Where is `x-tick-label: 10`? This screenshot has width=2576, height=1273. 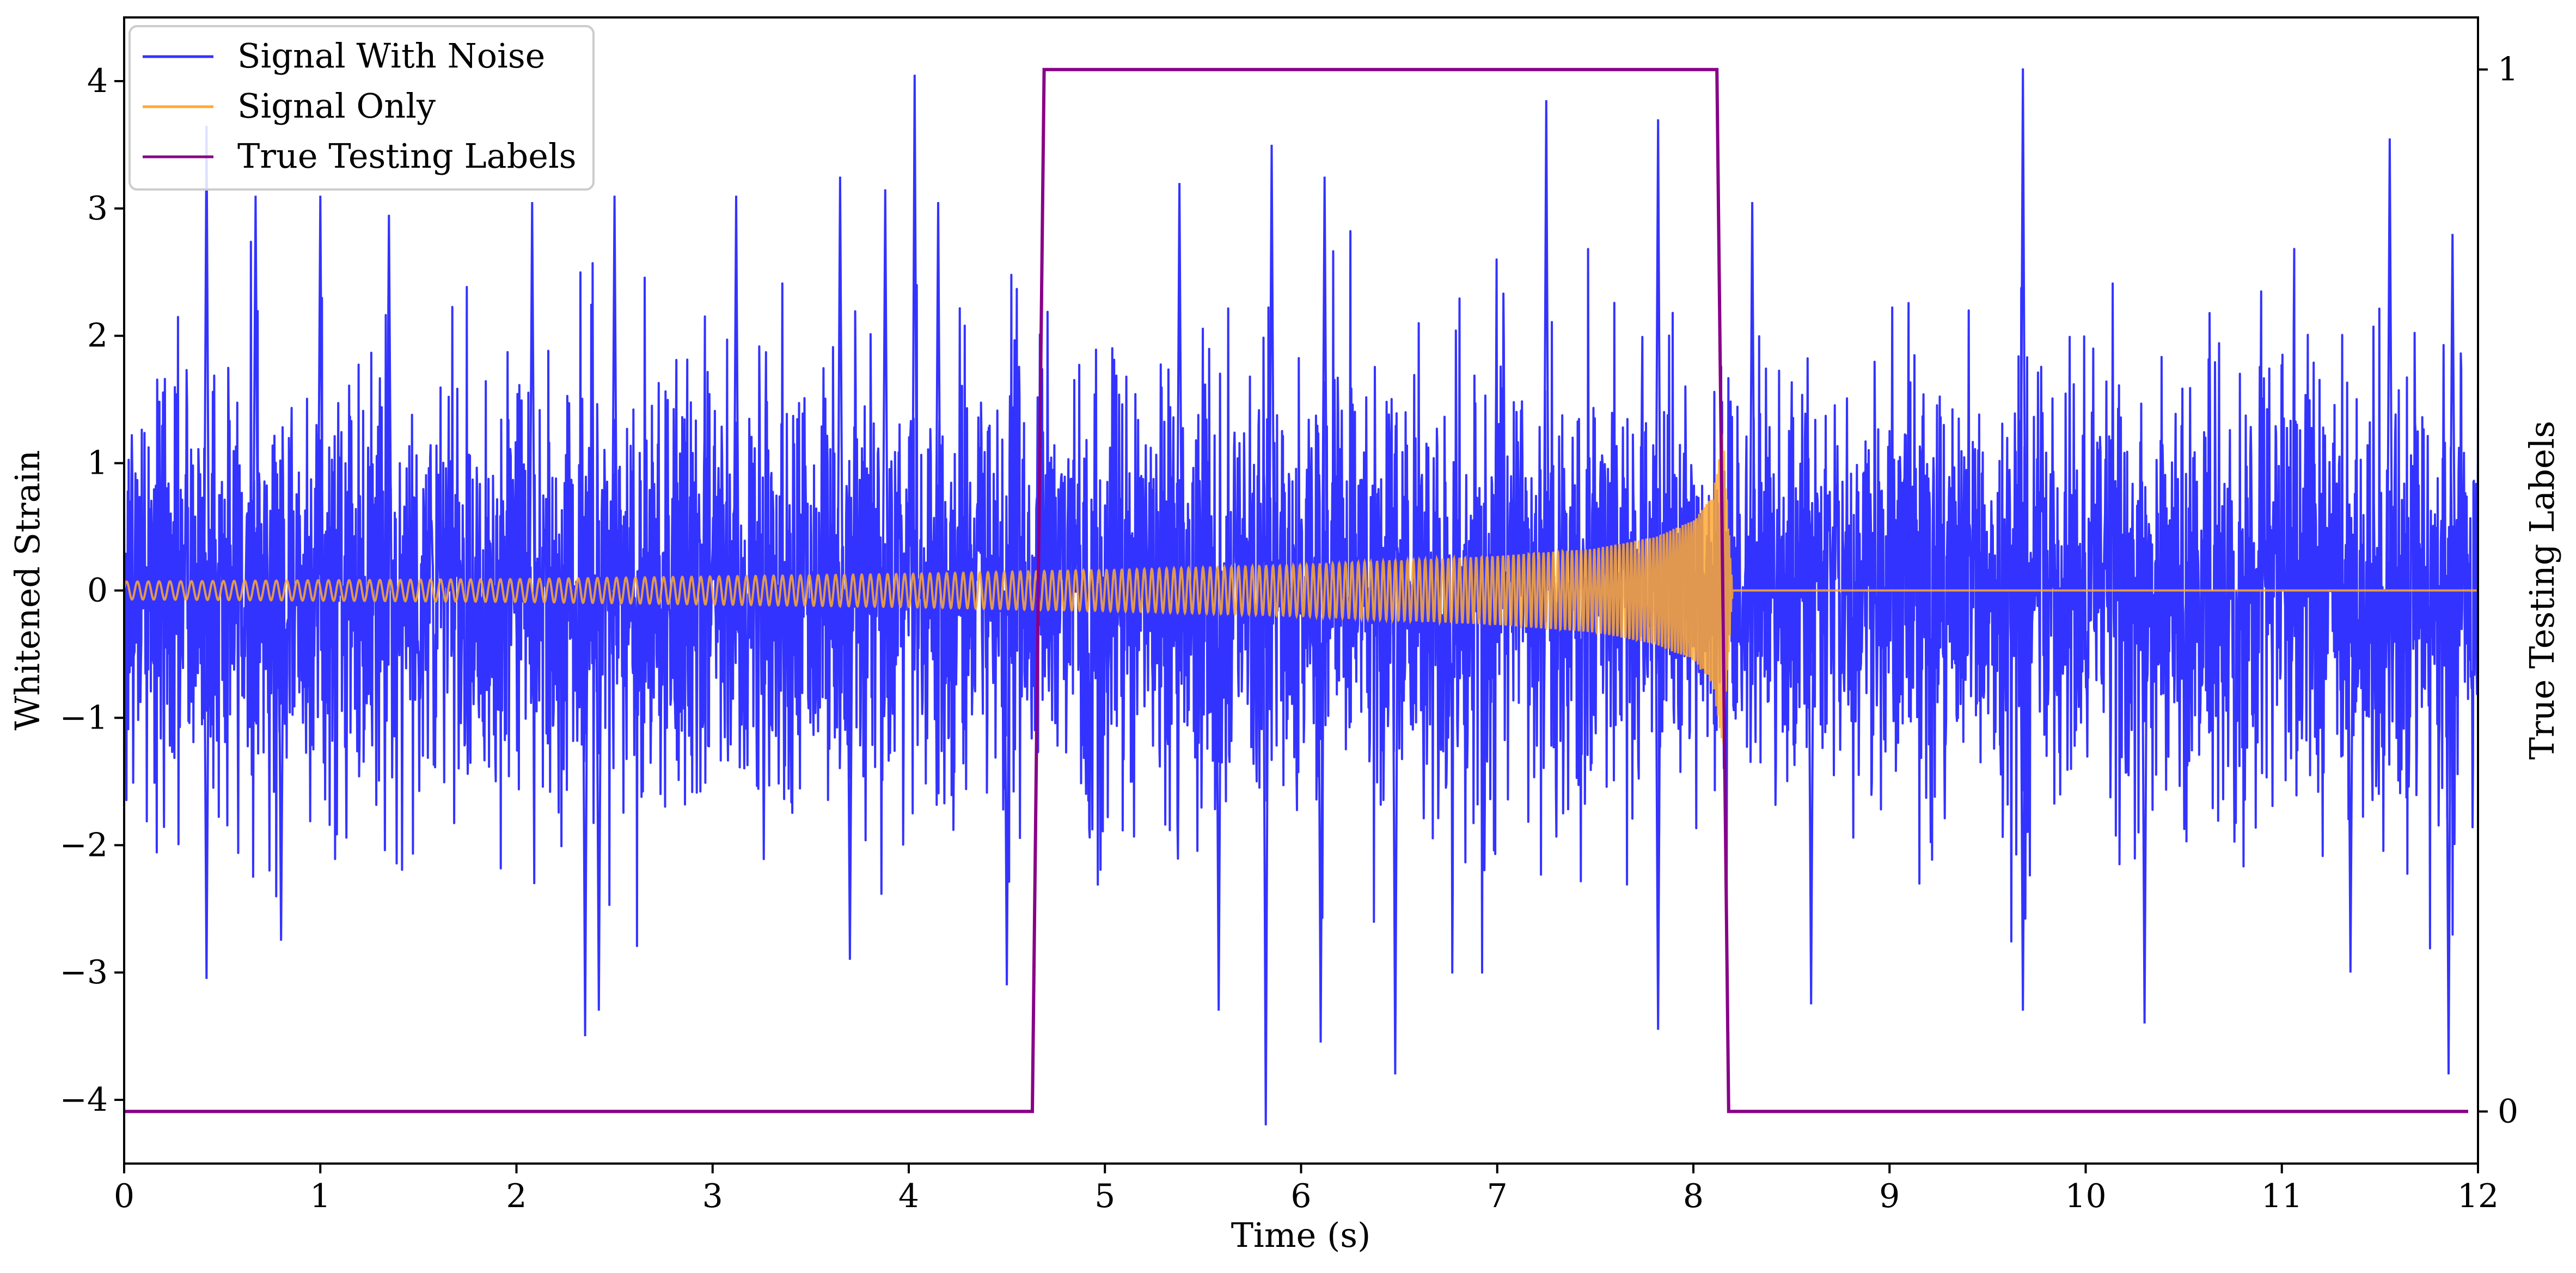
x-tick-label: 10 is located at coordinates (2085, 1196).